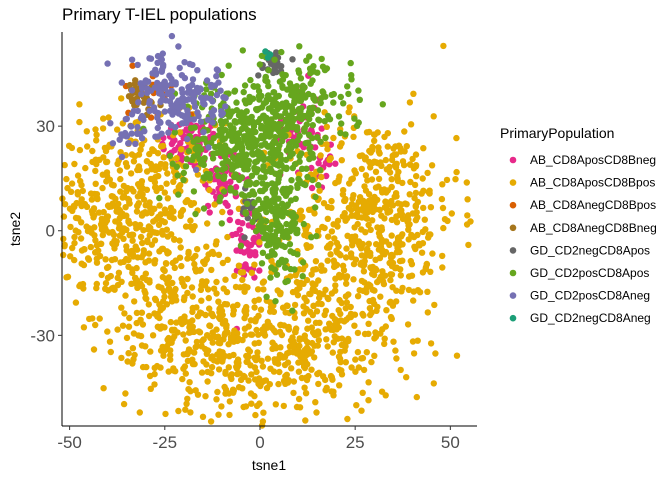  What do you see at coordinates (513, 182) in the screenshot?
I see `legend-key` at bounding box center [513, 182].